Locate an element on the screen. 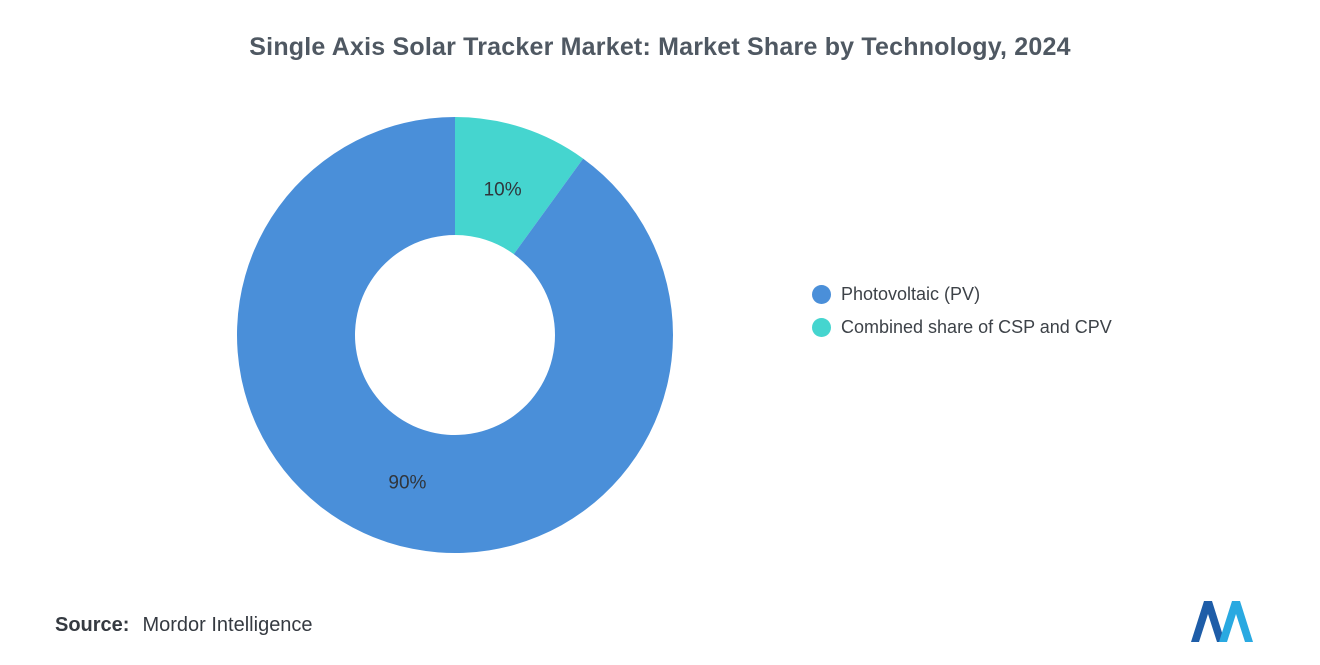  logo-left-chevron is located at coordinates (1208, 621).